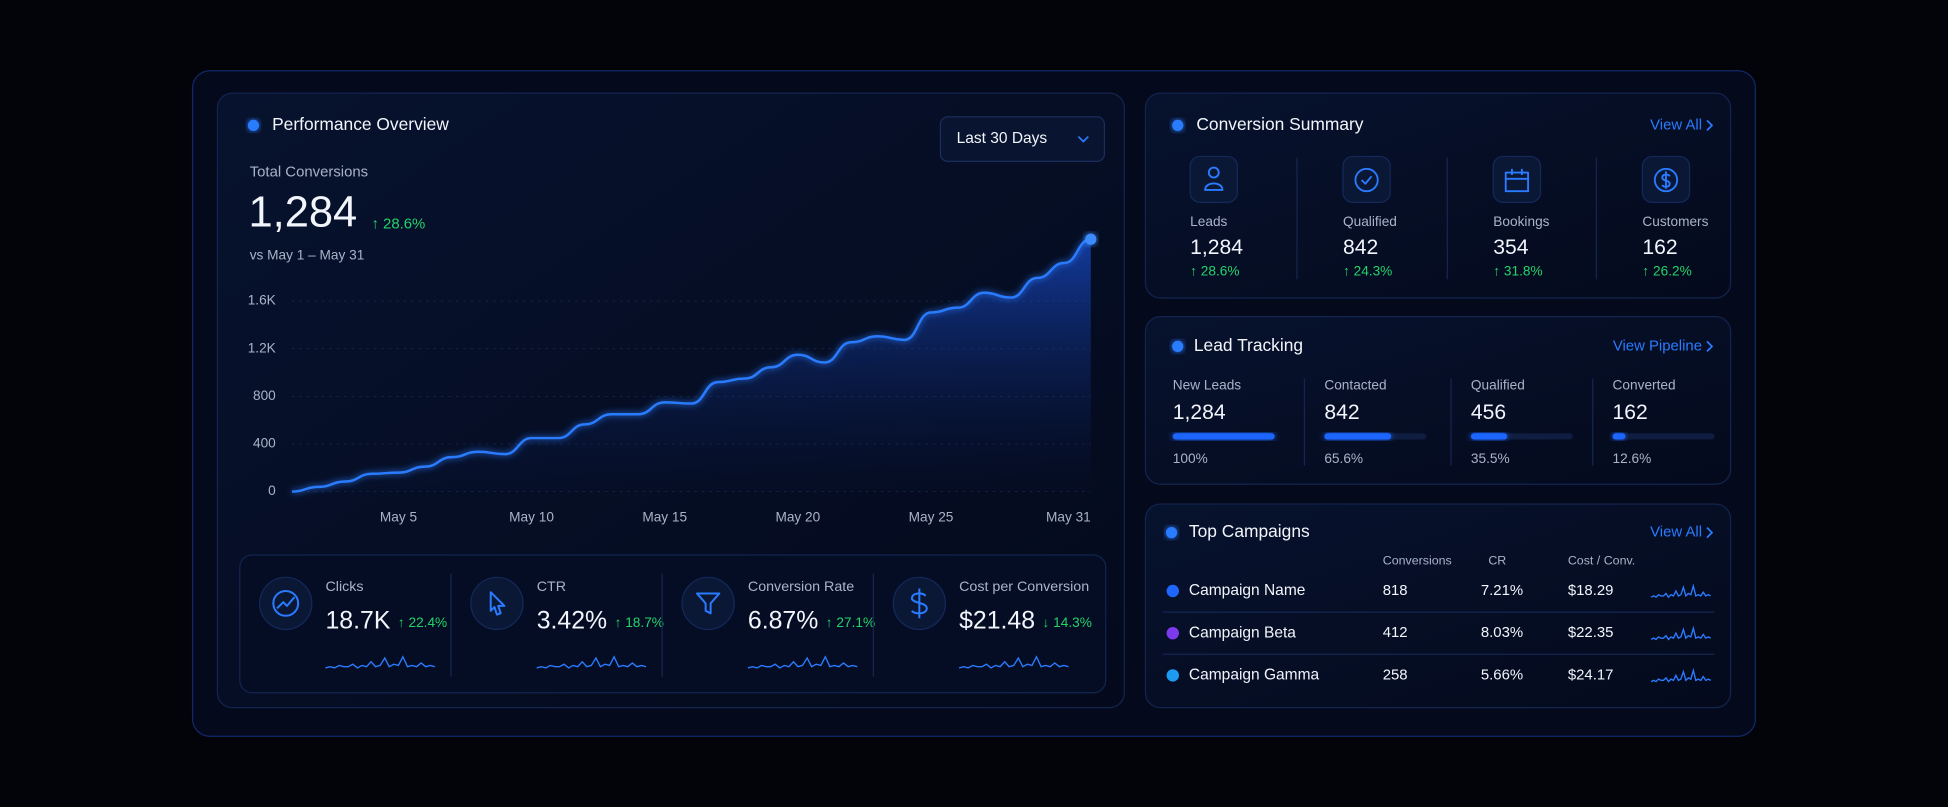 The width and height of the screenshot is (1948, 807). What do you see at coordinates (1657, 346) in the screenshot?
I see `card-link: View Pipeline` at bounding box center [1657, 346].